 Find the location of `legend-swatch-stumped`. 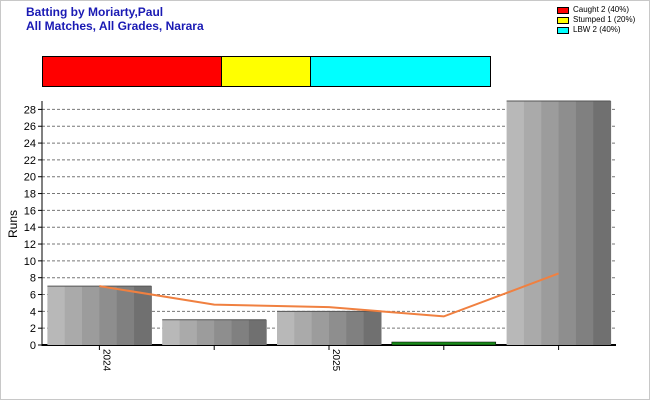

legend-swatch-stumped is located at coordinates (563, 20).